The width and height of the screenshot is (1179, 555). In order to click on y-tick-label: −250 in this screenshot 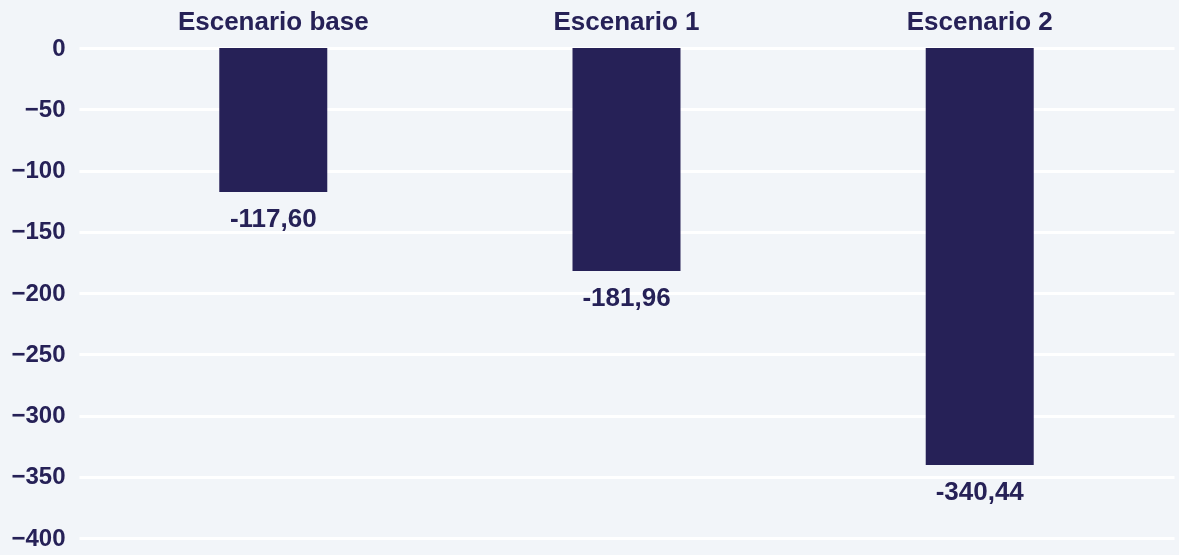, I will do `click(38, 353)`.